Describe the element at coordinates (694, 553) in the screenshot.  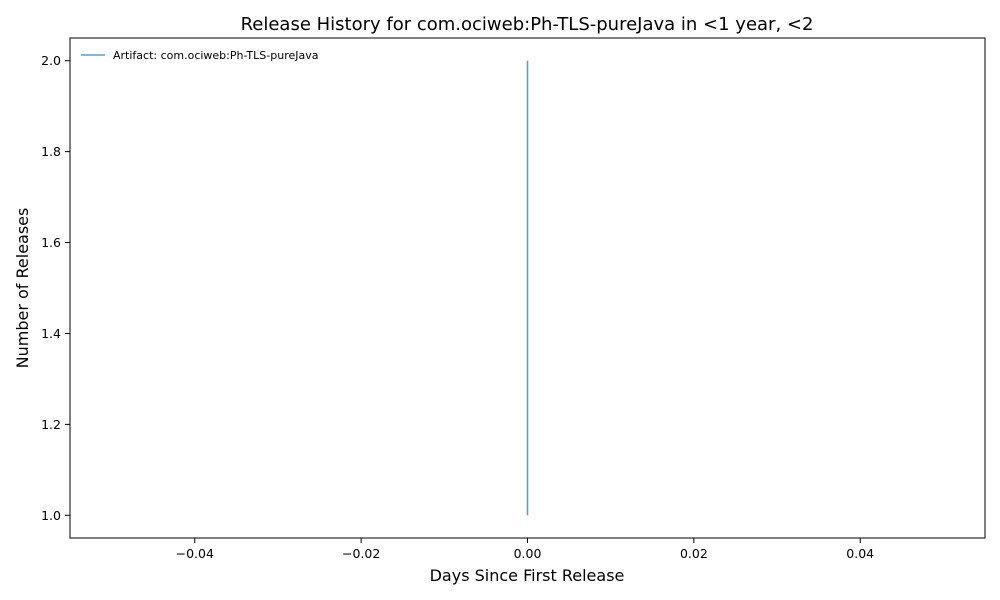
I see `x-tick-label: 0.02` at that location.